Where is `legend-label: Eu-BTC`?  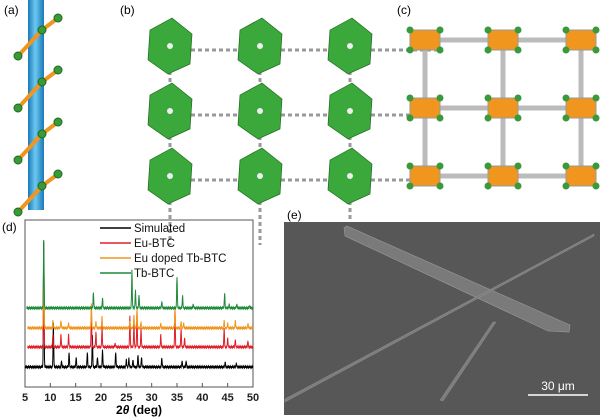 legend-label: Eu-BTC is located at coordinates (154, 244).